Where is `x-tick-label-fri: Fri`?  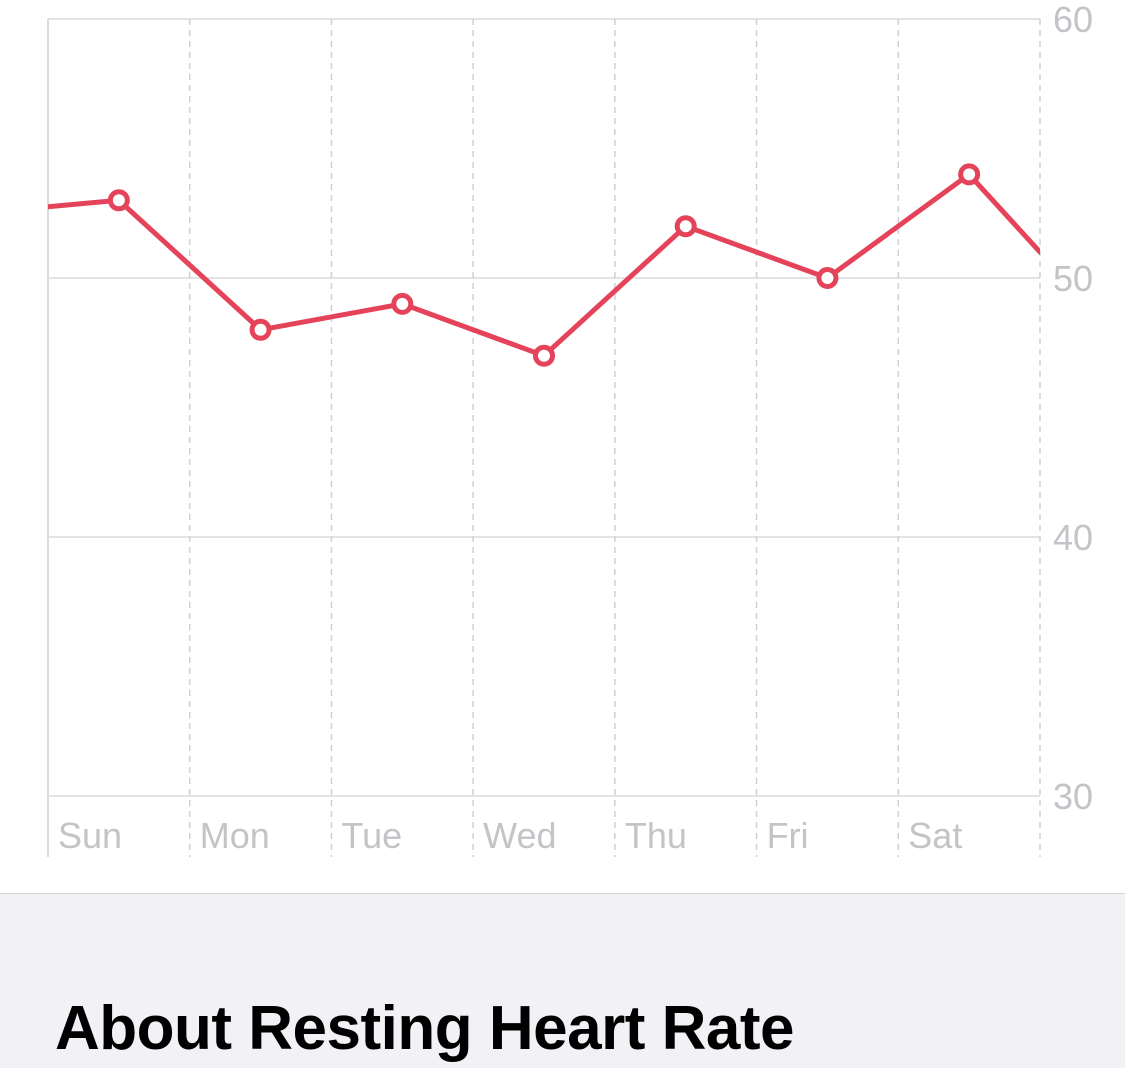 x-tick-label-fri: Fri is located at coordinates (788, 835).